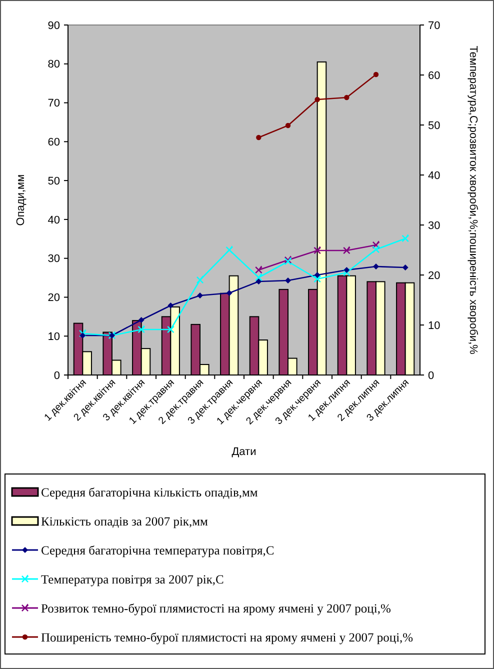 Image resolution: width=494 pixels, height=669 pixels. What do you see at coordinates (434, 26) in the screenshot?
I see `y2-tick-label: 70` at bounding box center [434, 26].